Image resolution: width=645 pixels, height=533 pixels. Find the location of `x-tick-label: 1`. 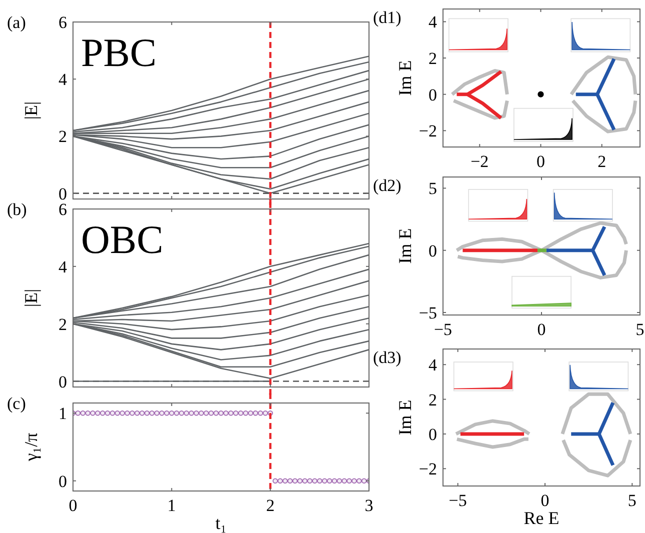

x-tick-label: 1 is located at coordinates (171, 505).